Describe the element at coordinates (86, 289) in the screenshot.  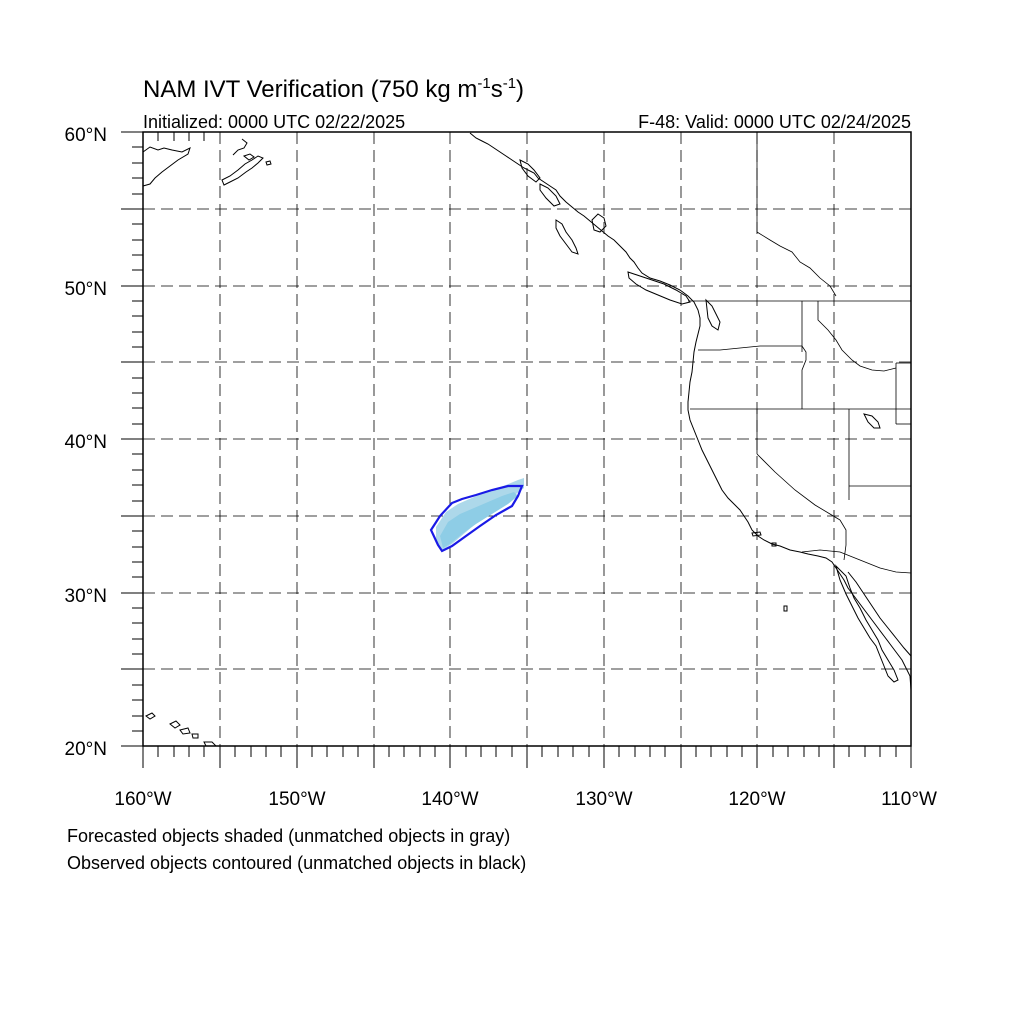
I see `lat-label-50n: 50°N` at that location.